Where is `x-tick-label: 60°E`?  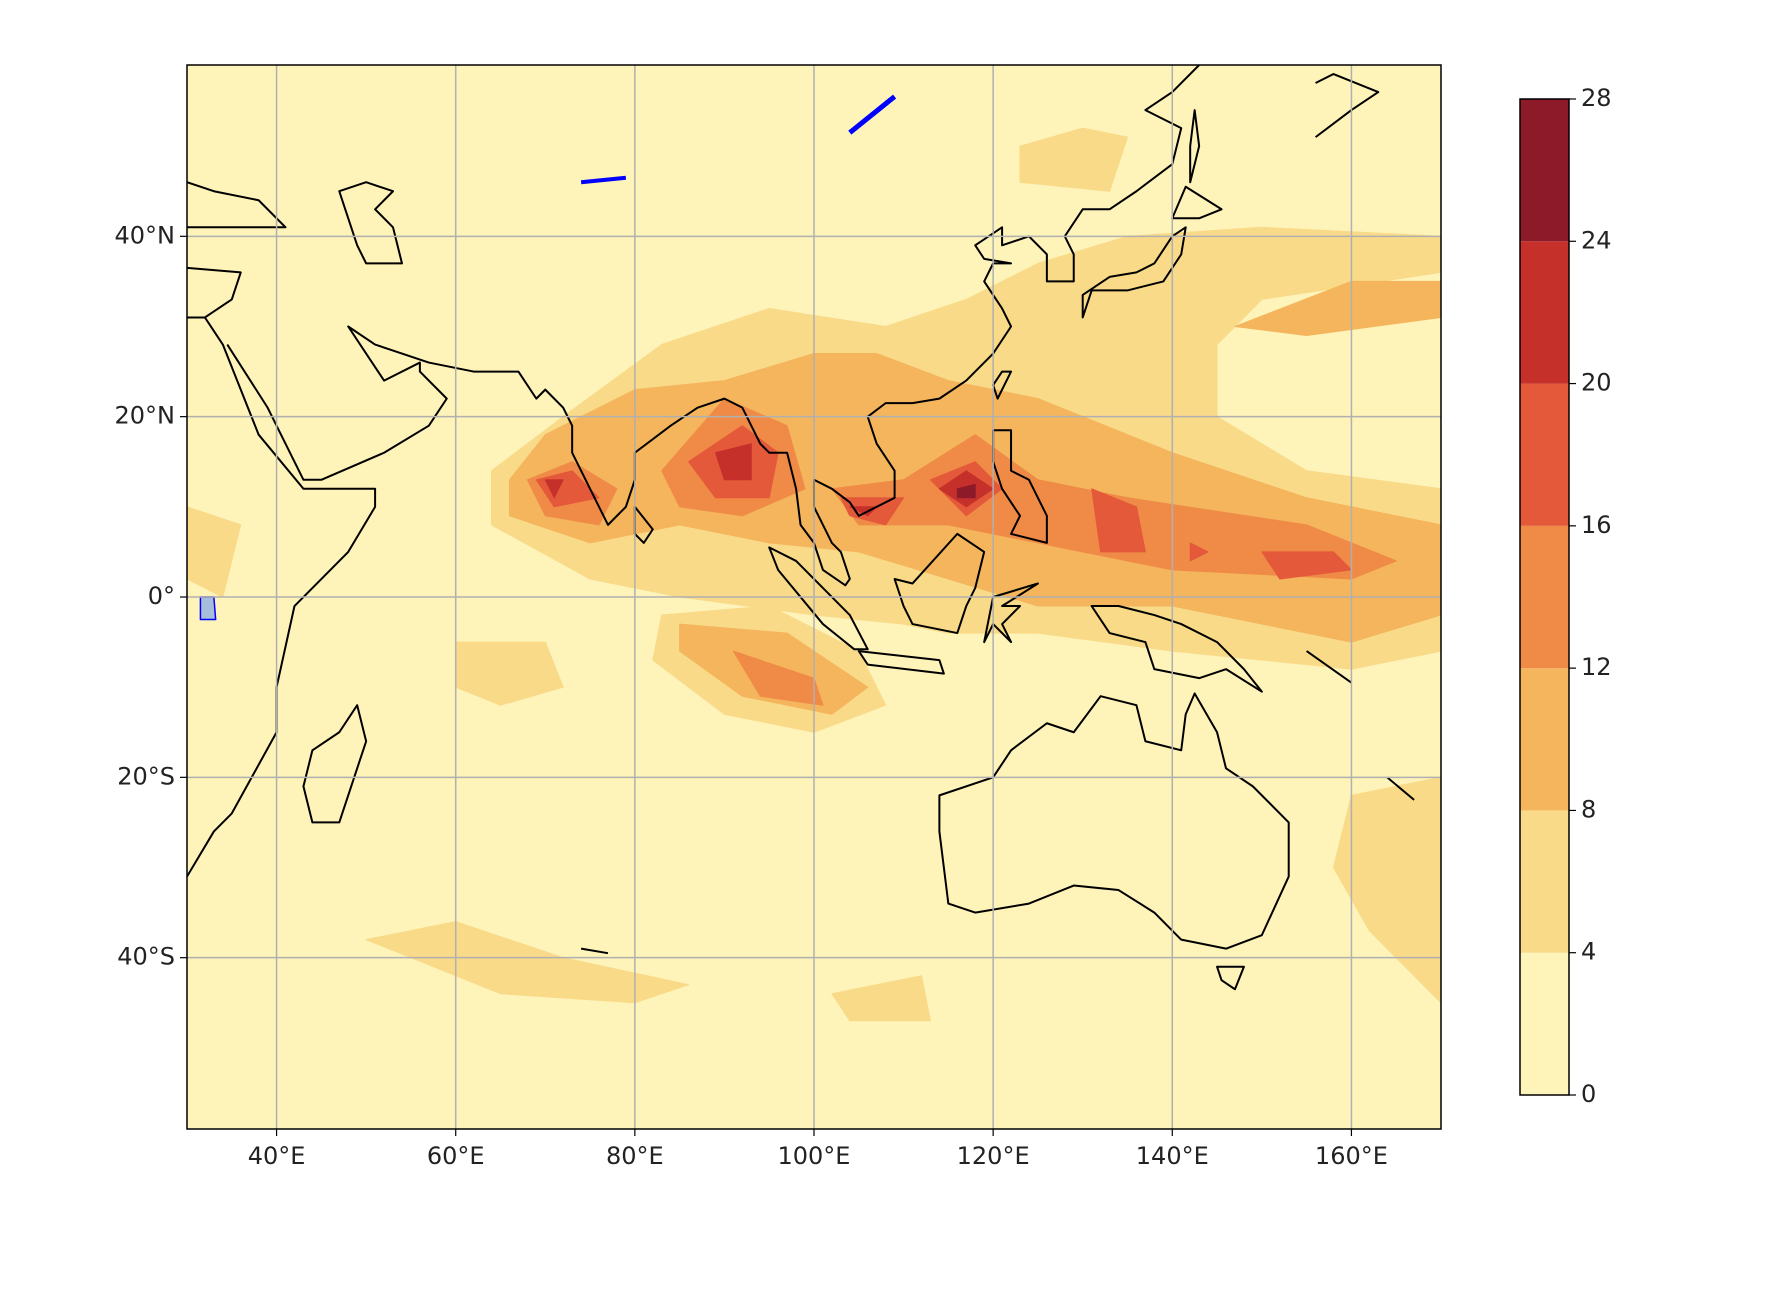
x-tick-label: 60°E is located at coordinates (456, 1156).